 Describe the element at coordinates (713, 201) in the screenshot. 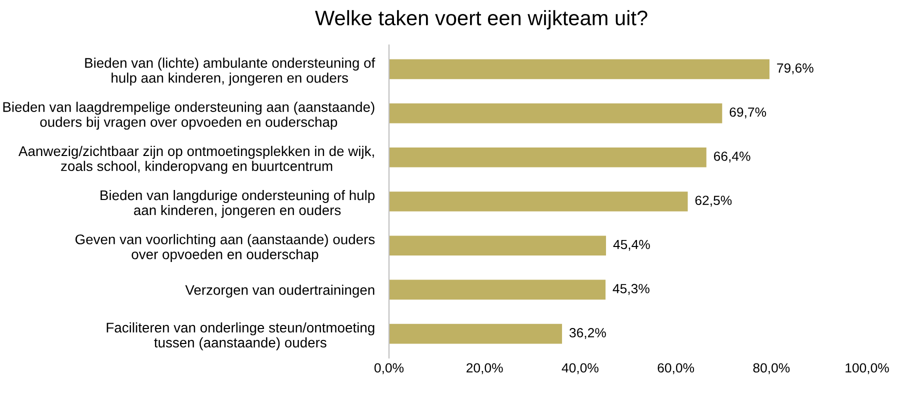

I see `data-label: 62,5%` at that location.